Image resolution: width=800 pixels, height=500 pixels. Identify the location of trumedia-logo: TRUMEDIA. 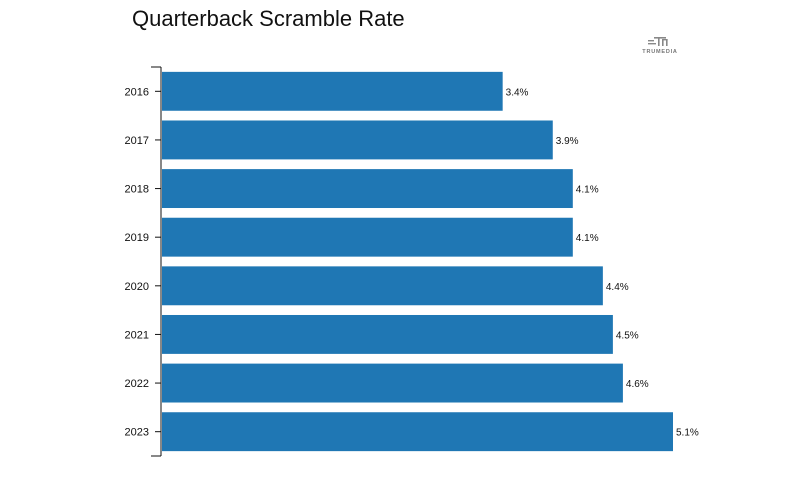
(660, 48).